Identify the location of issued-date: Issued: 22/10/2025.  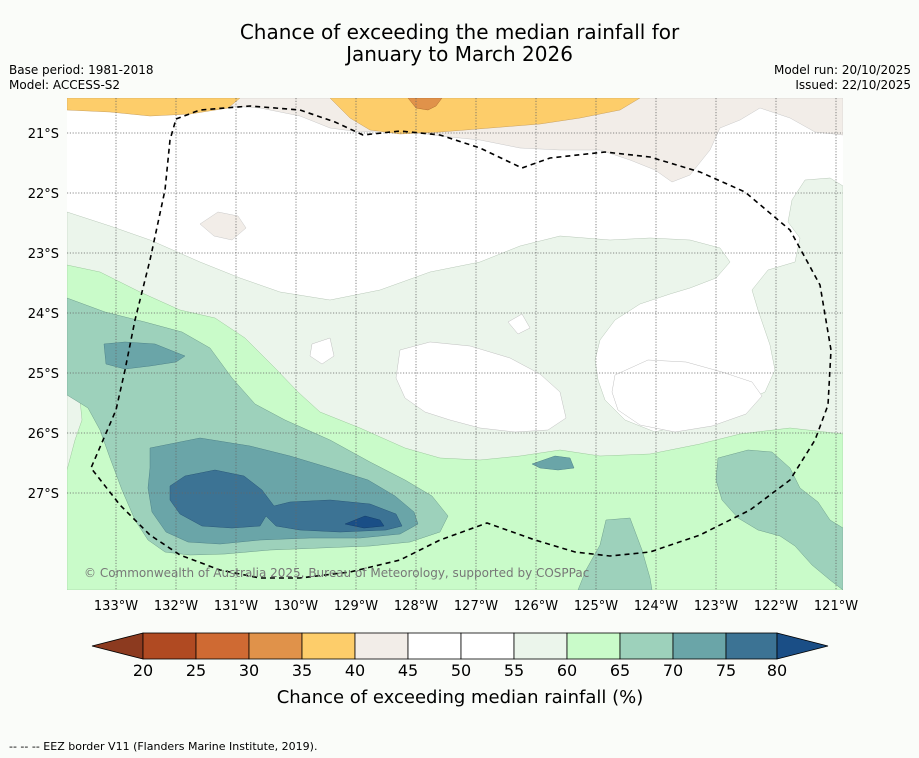
(853, 85).